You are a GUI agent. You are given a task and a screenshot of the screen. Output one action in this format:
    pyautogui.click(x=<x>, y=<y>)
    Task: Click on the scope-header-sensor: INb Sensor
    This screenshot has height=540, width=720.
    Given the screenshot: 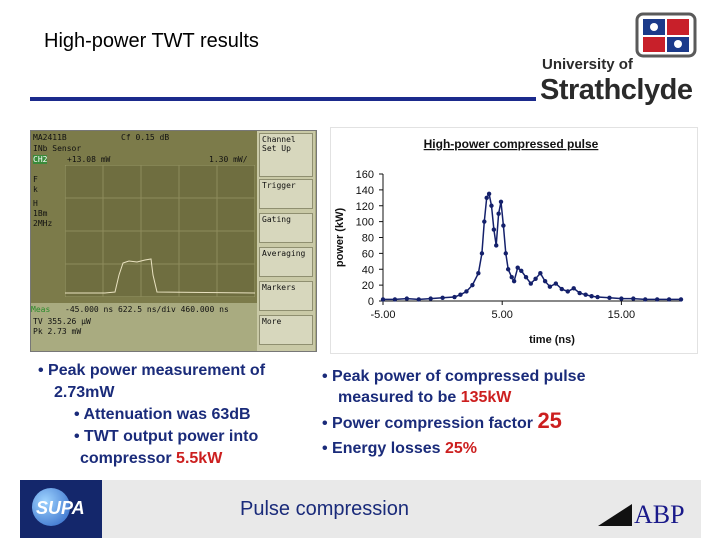 What is the action you would take?
    pyautogui.click(x=57, y=148)
    